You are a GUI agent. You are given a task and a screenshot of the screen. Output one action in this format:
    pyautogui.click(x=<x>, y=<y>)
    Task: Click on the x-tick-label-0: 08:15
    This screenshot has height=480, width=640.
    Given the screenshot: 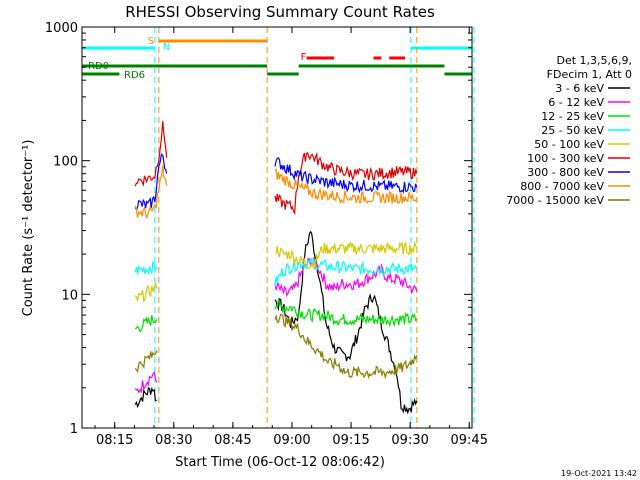 What is the action you would take?
    pyautogui.click(x=114, y=440)
    